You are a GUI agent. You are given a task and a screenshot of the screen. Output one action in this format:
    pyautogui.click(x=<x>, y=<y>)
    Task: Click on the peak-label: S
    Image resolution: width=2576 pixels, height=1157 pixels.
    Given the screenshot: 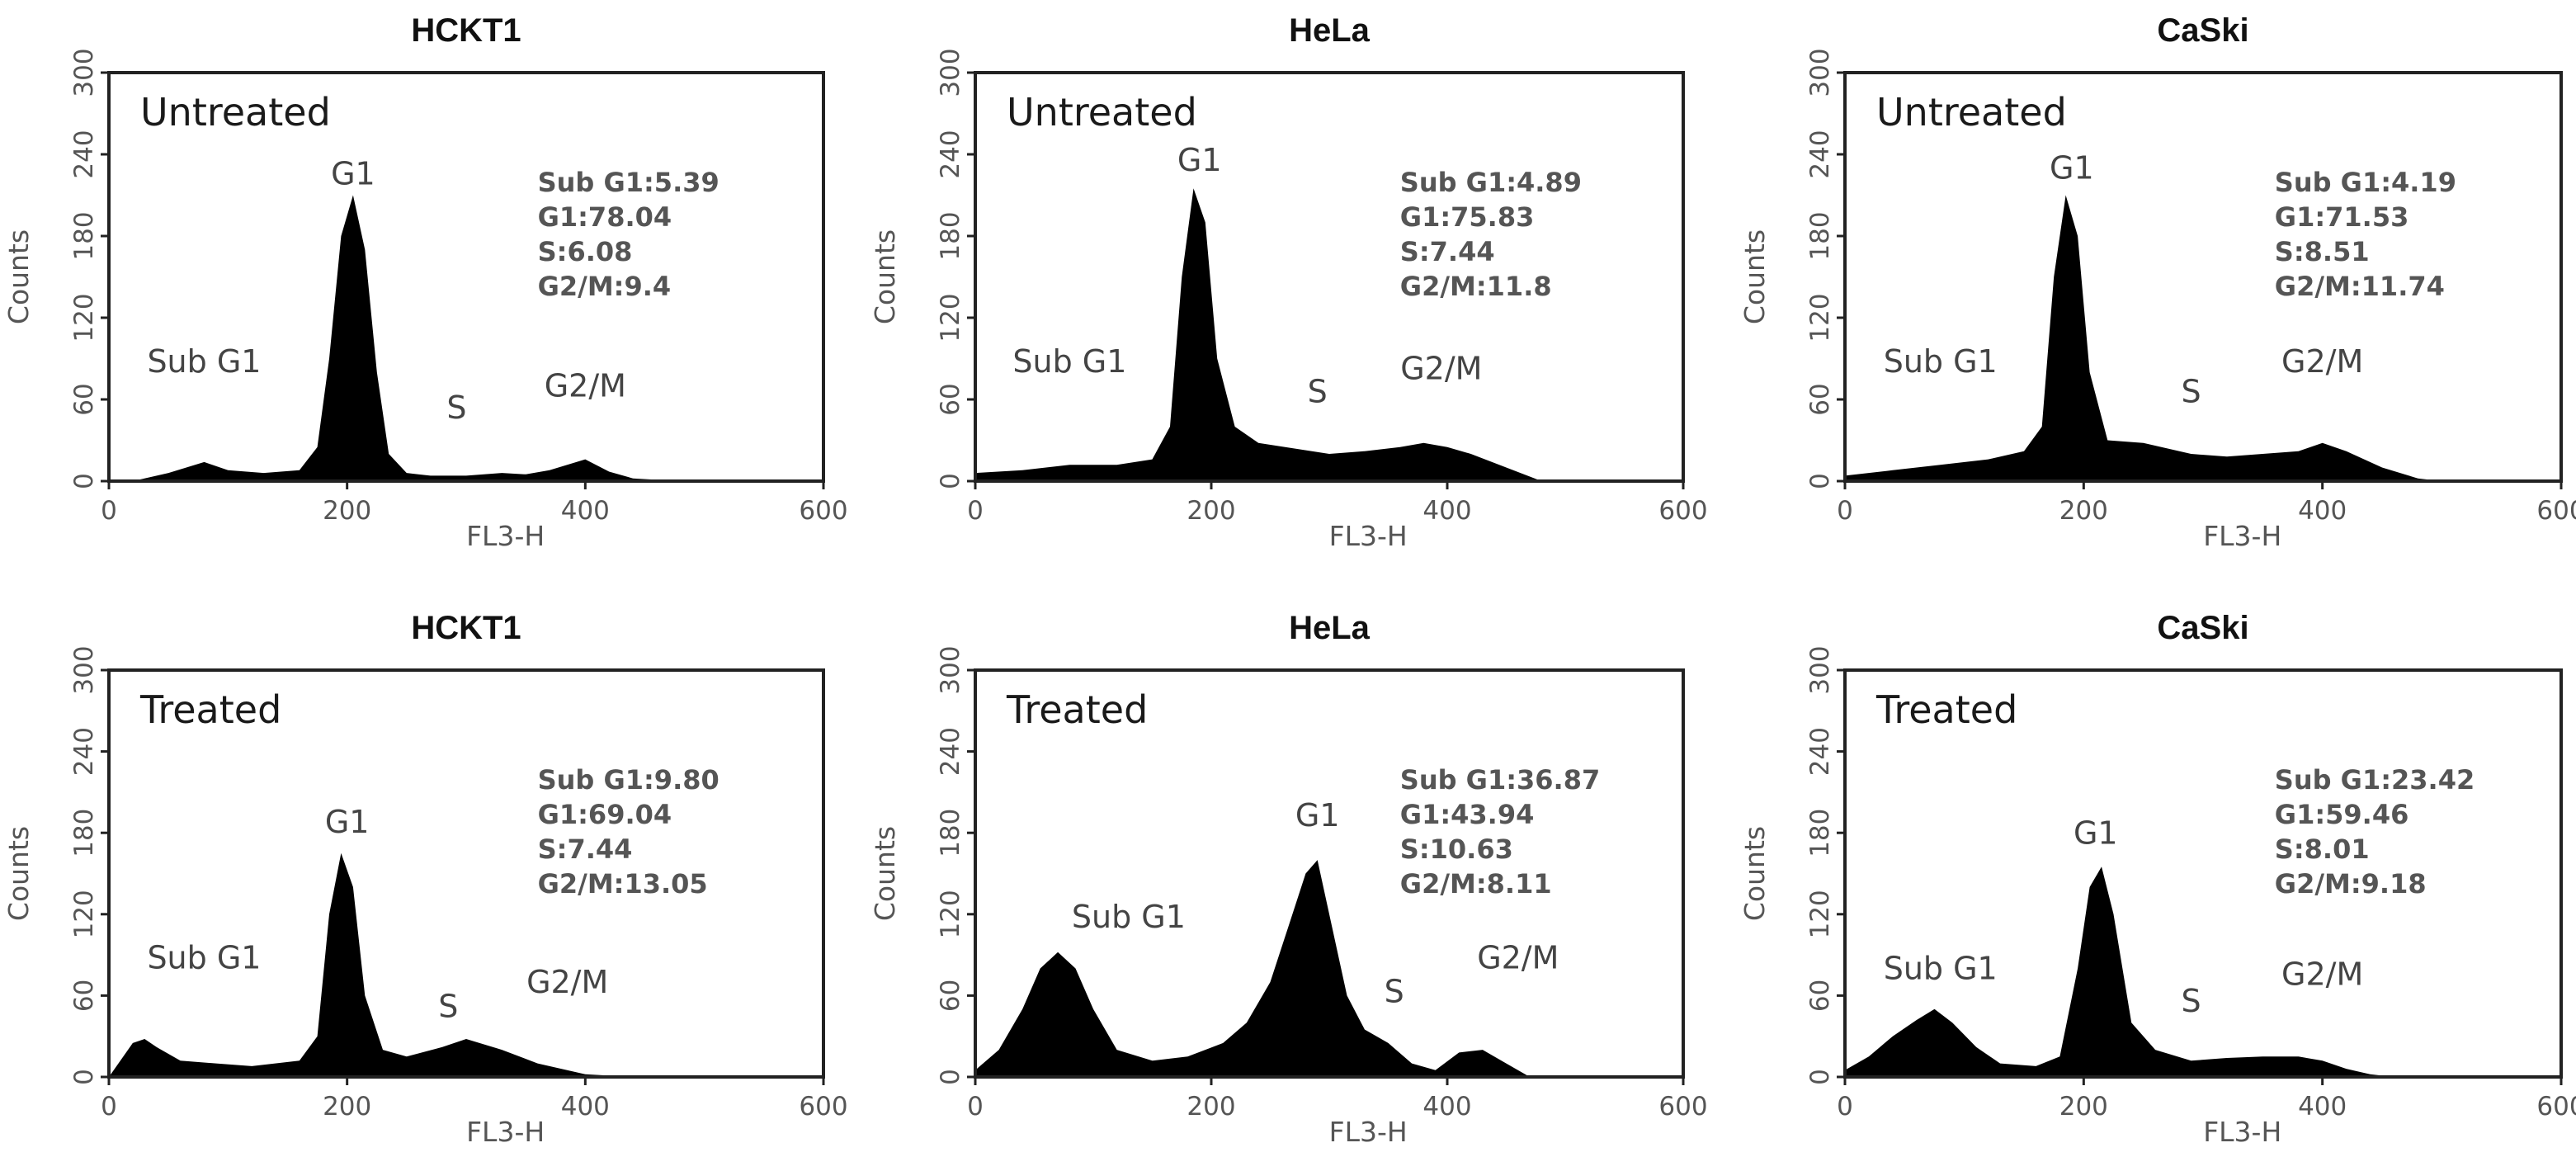 What is the action you would take?
    pyautogui.click(x=448, y=1007)
    